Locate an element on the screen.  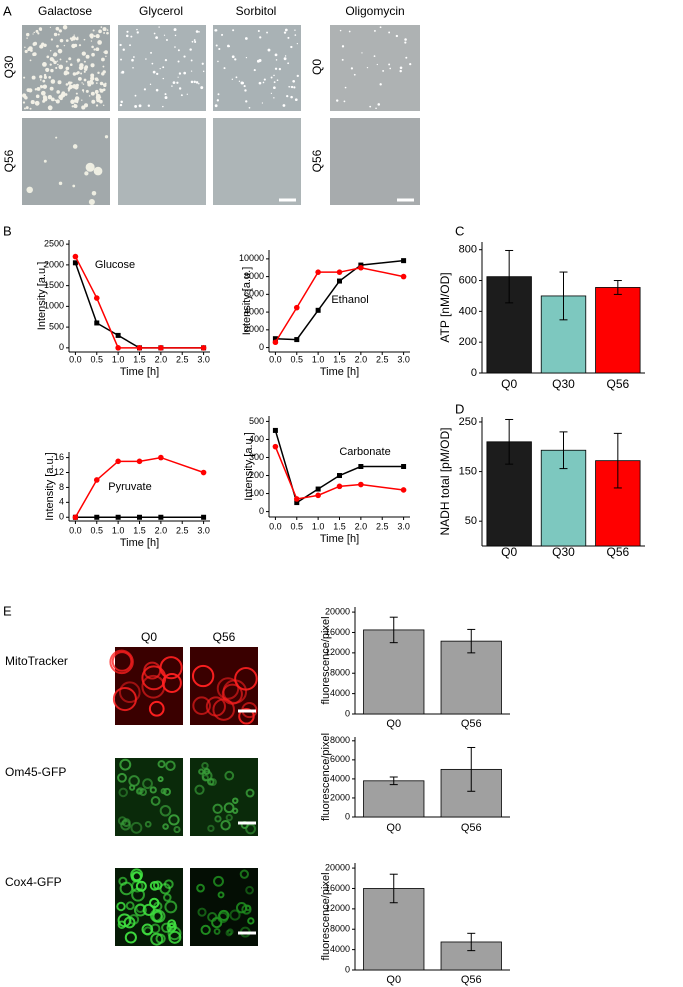
annotation: Ethanol is located at coordinates (349, 300).